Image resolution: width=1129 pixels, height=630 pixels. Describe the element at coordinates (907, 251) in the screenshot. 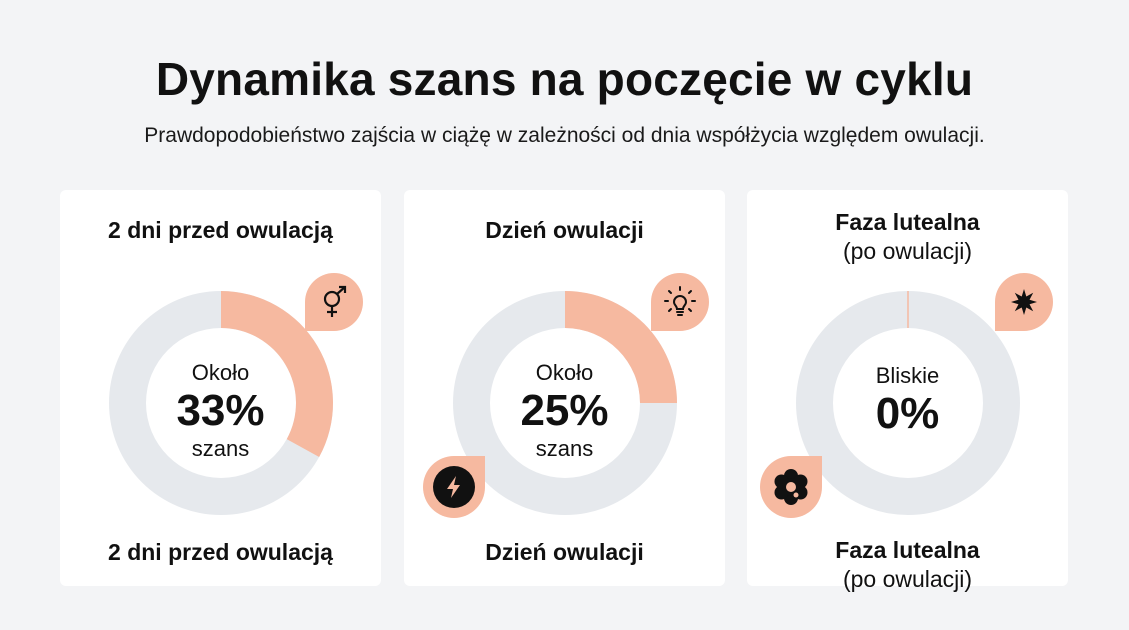

I see `card-title-sub: (po owulacji)` at that location.